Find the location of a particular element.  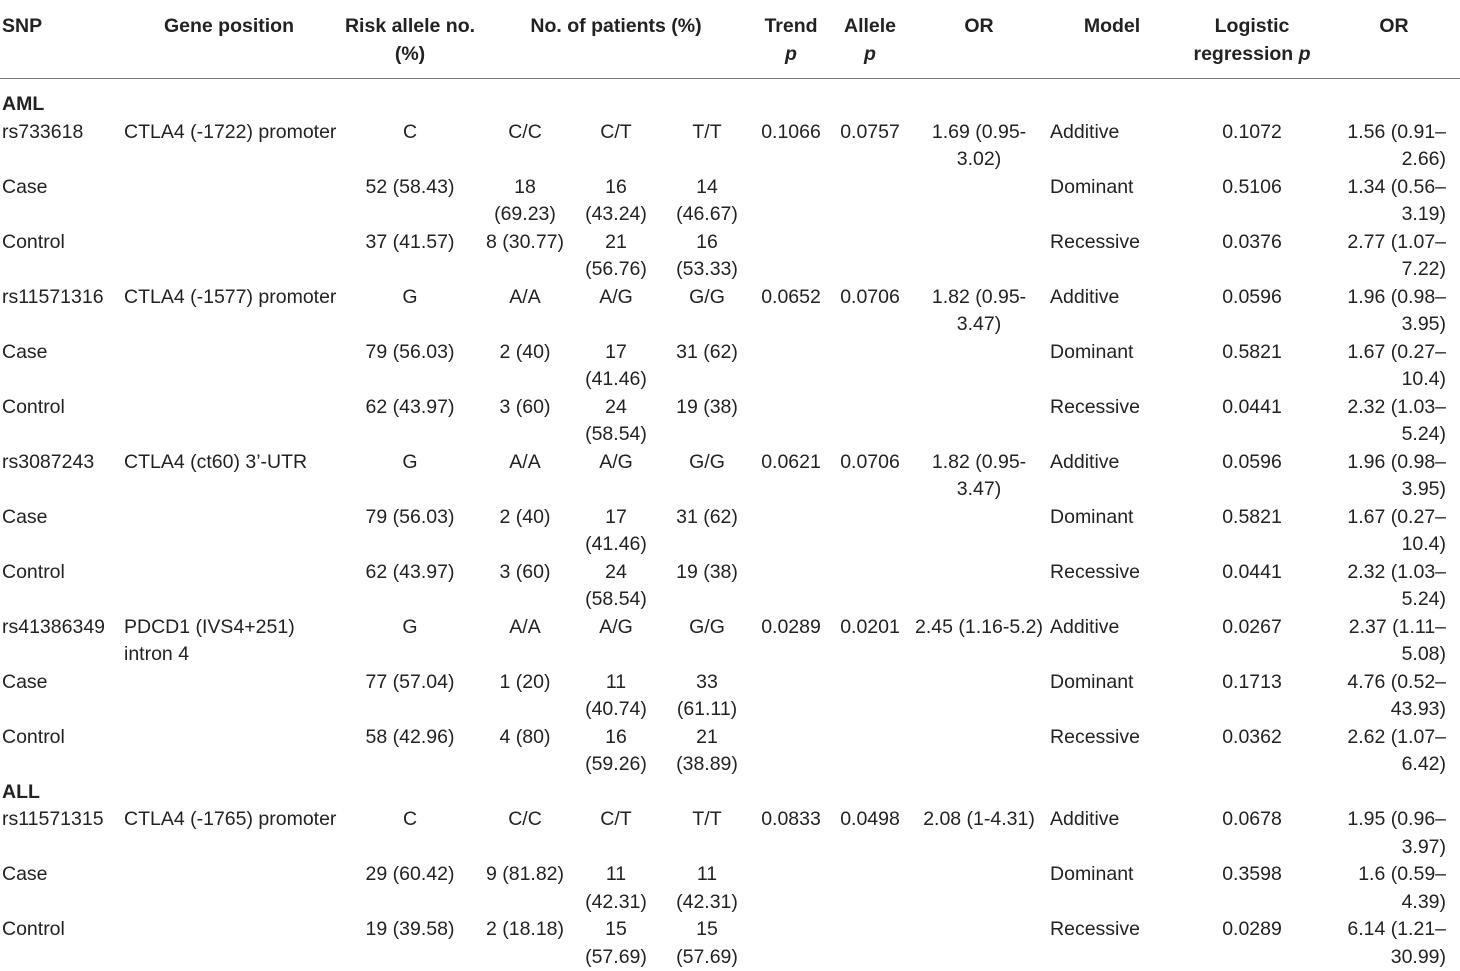

cell-genotype-1: 2 (40) is located at coordinates (525, 366).